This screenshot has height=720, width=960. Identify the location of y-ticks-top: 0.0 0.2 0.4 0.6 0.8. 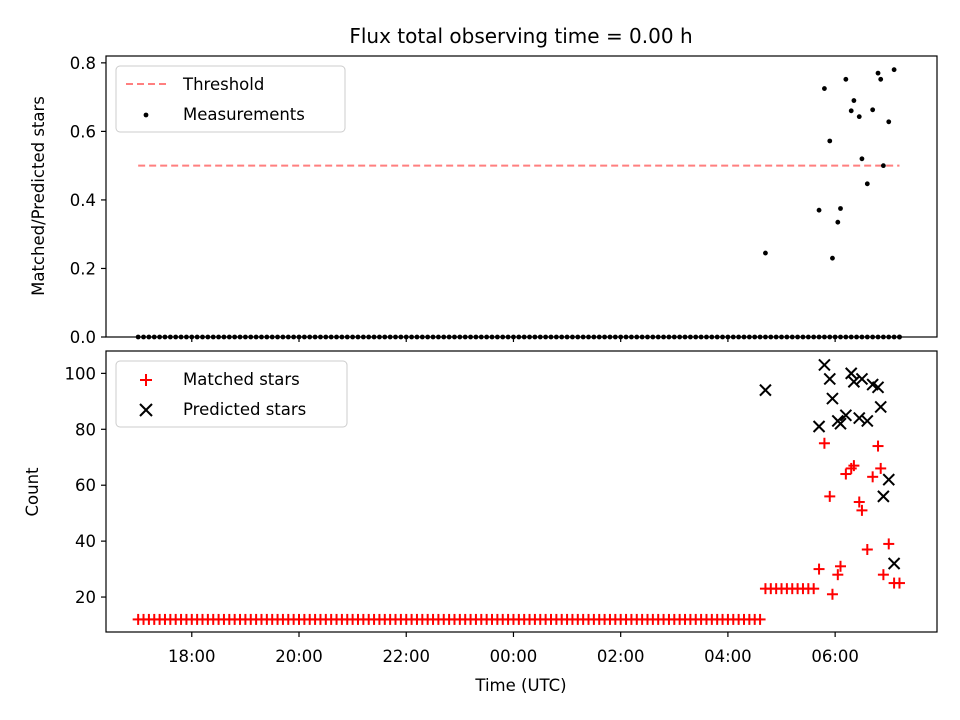
(88, 200).